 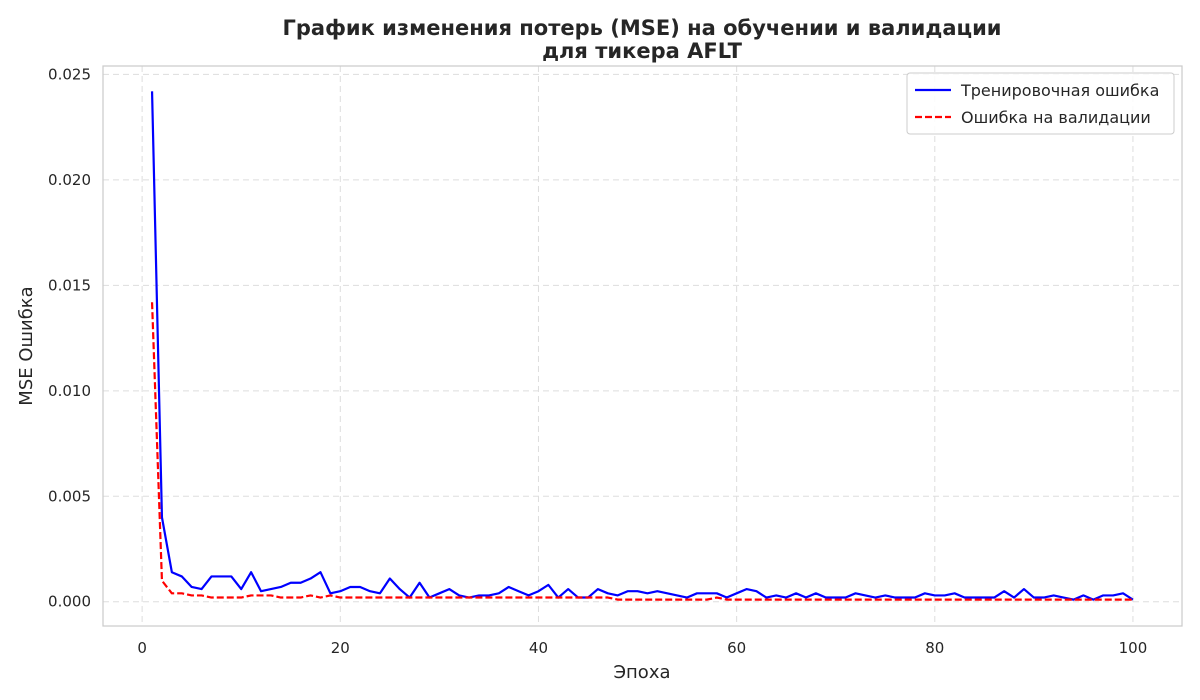 What do you see at coordinates (538, 648) in the screenshot?
I see `x-tick-label: 40` at bounding box center [538, 648].